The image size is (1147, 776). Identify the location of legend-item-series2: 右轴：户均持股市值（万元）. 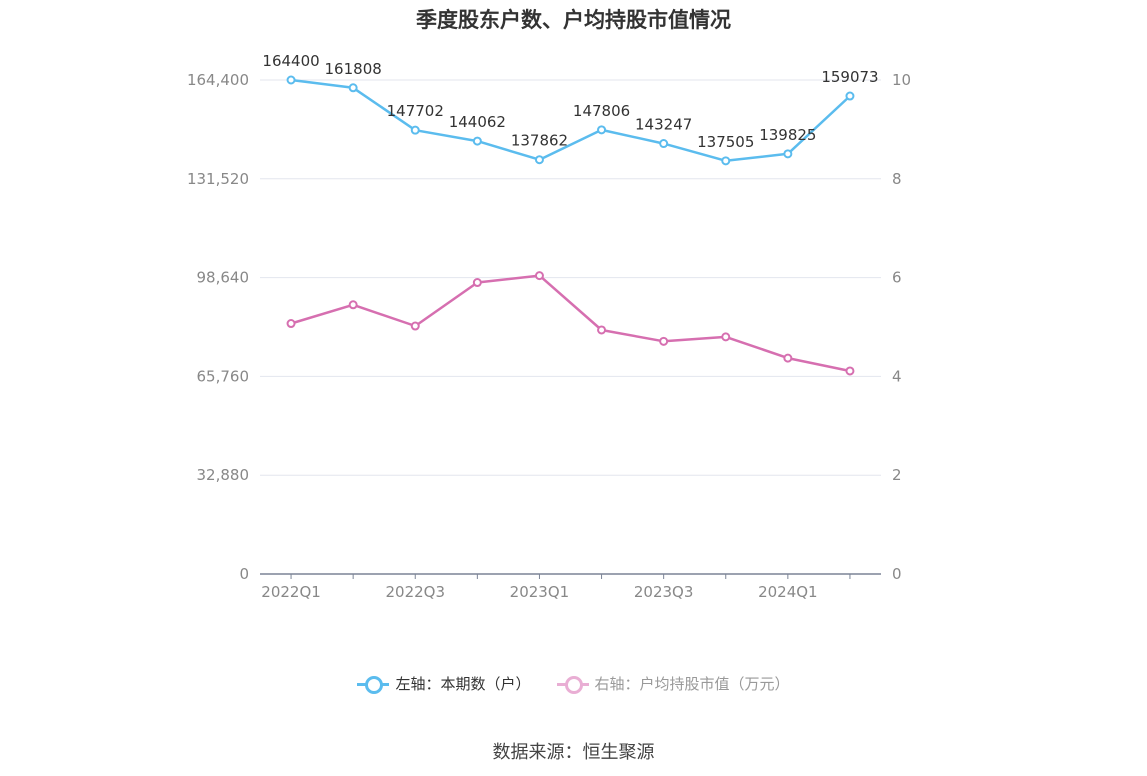
(673, 683).